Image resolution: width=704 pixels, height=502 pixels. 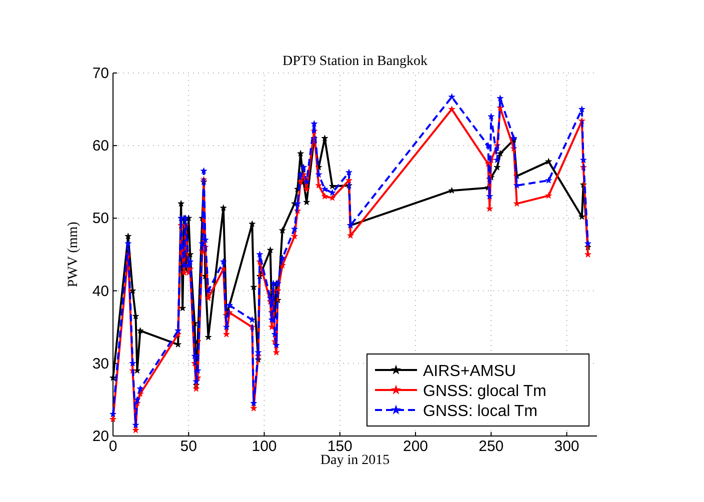 I want to click on y-tick-label: 60, so click(x=100, y=146).